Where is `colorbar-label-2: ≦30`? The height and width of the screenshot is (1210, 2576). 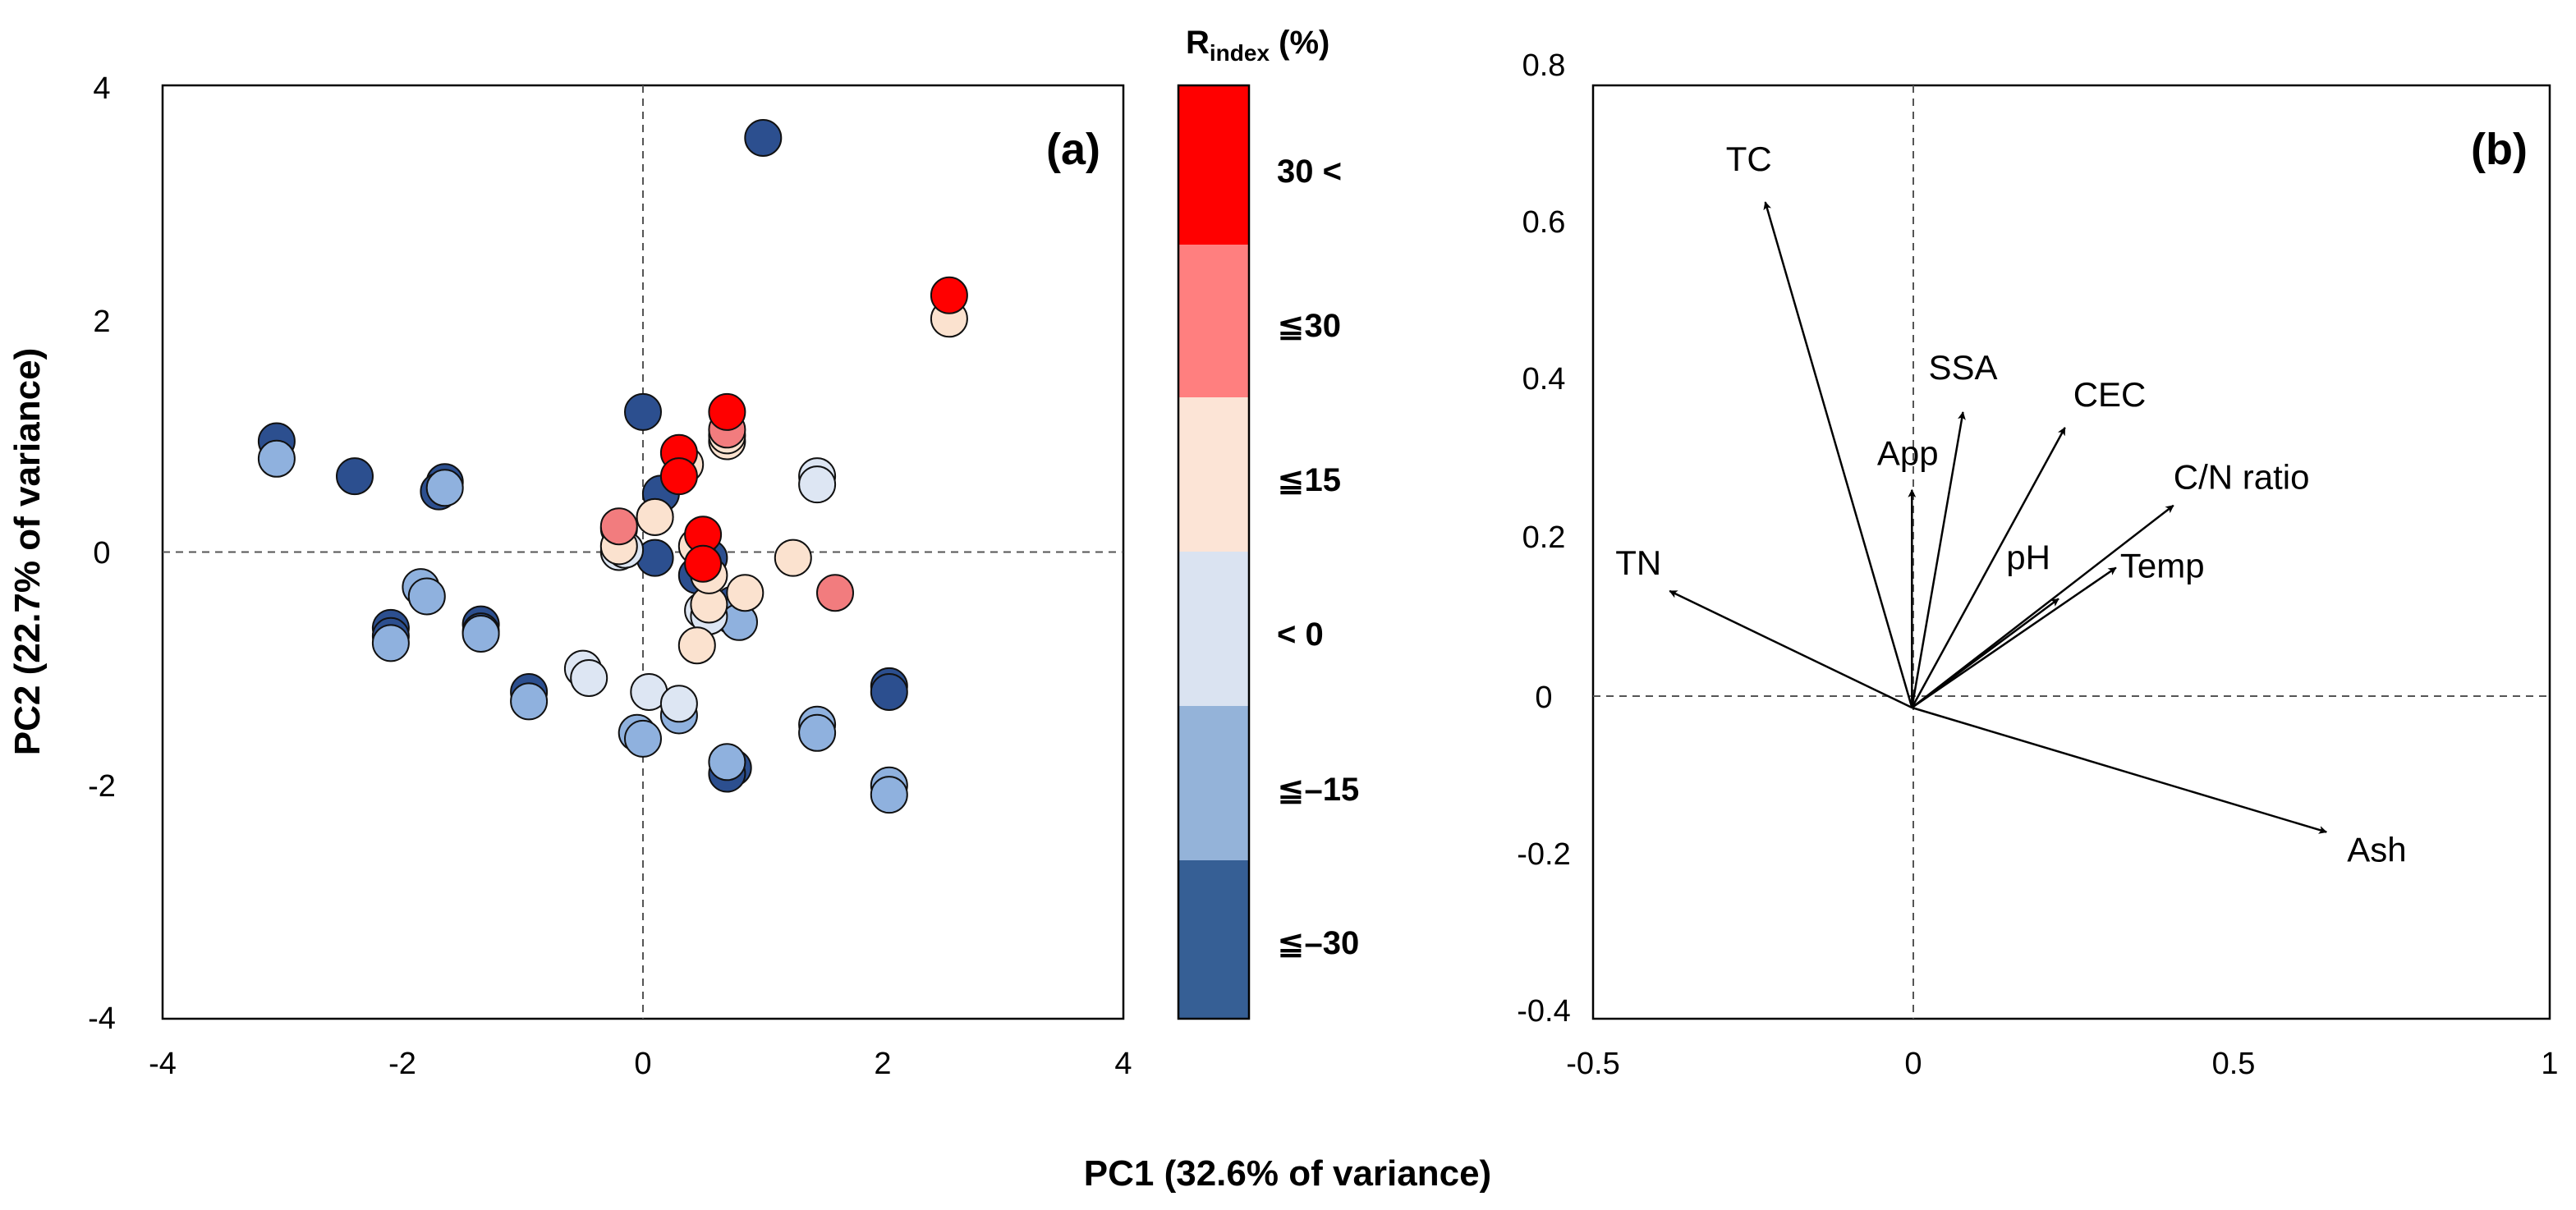 colorbar-label-2: ≦30 is located at coordinates (1309, 326).